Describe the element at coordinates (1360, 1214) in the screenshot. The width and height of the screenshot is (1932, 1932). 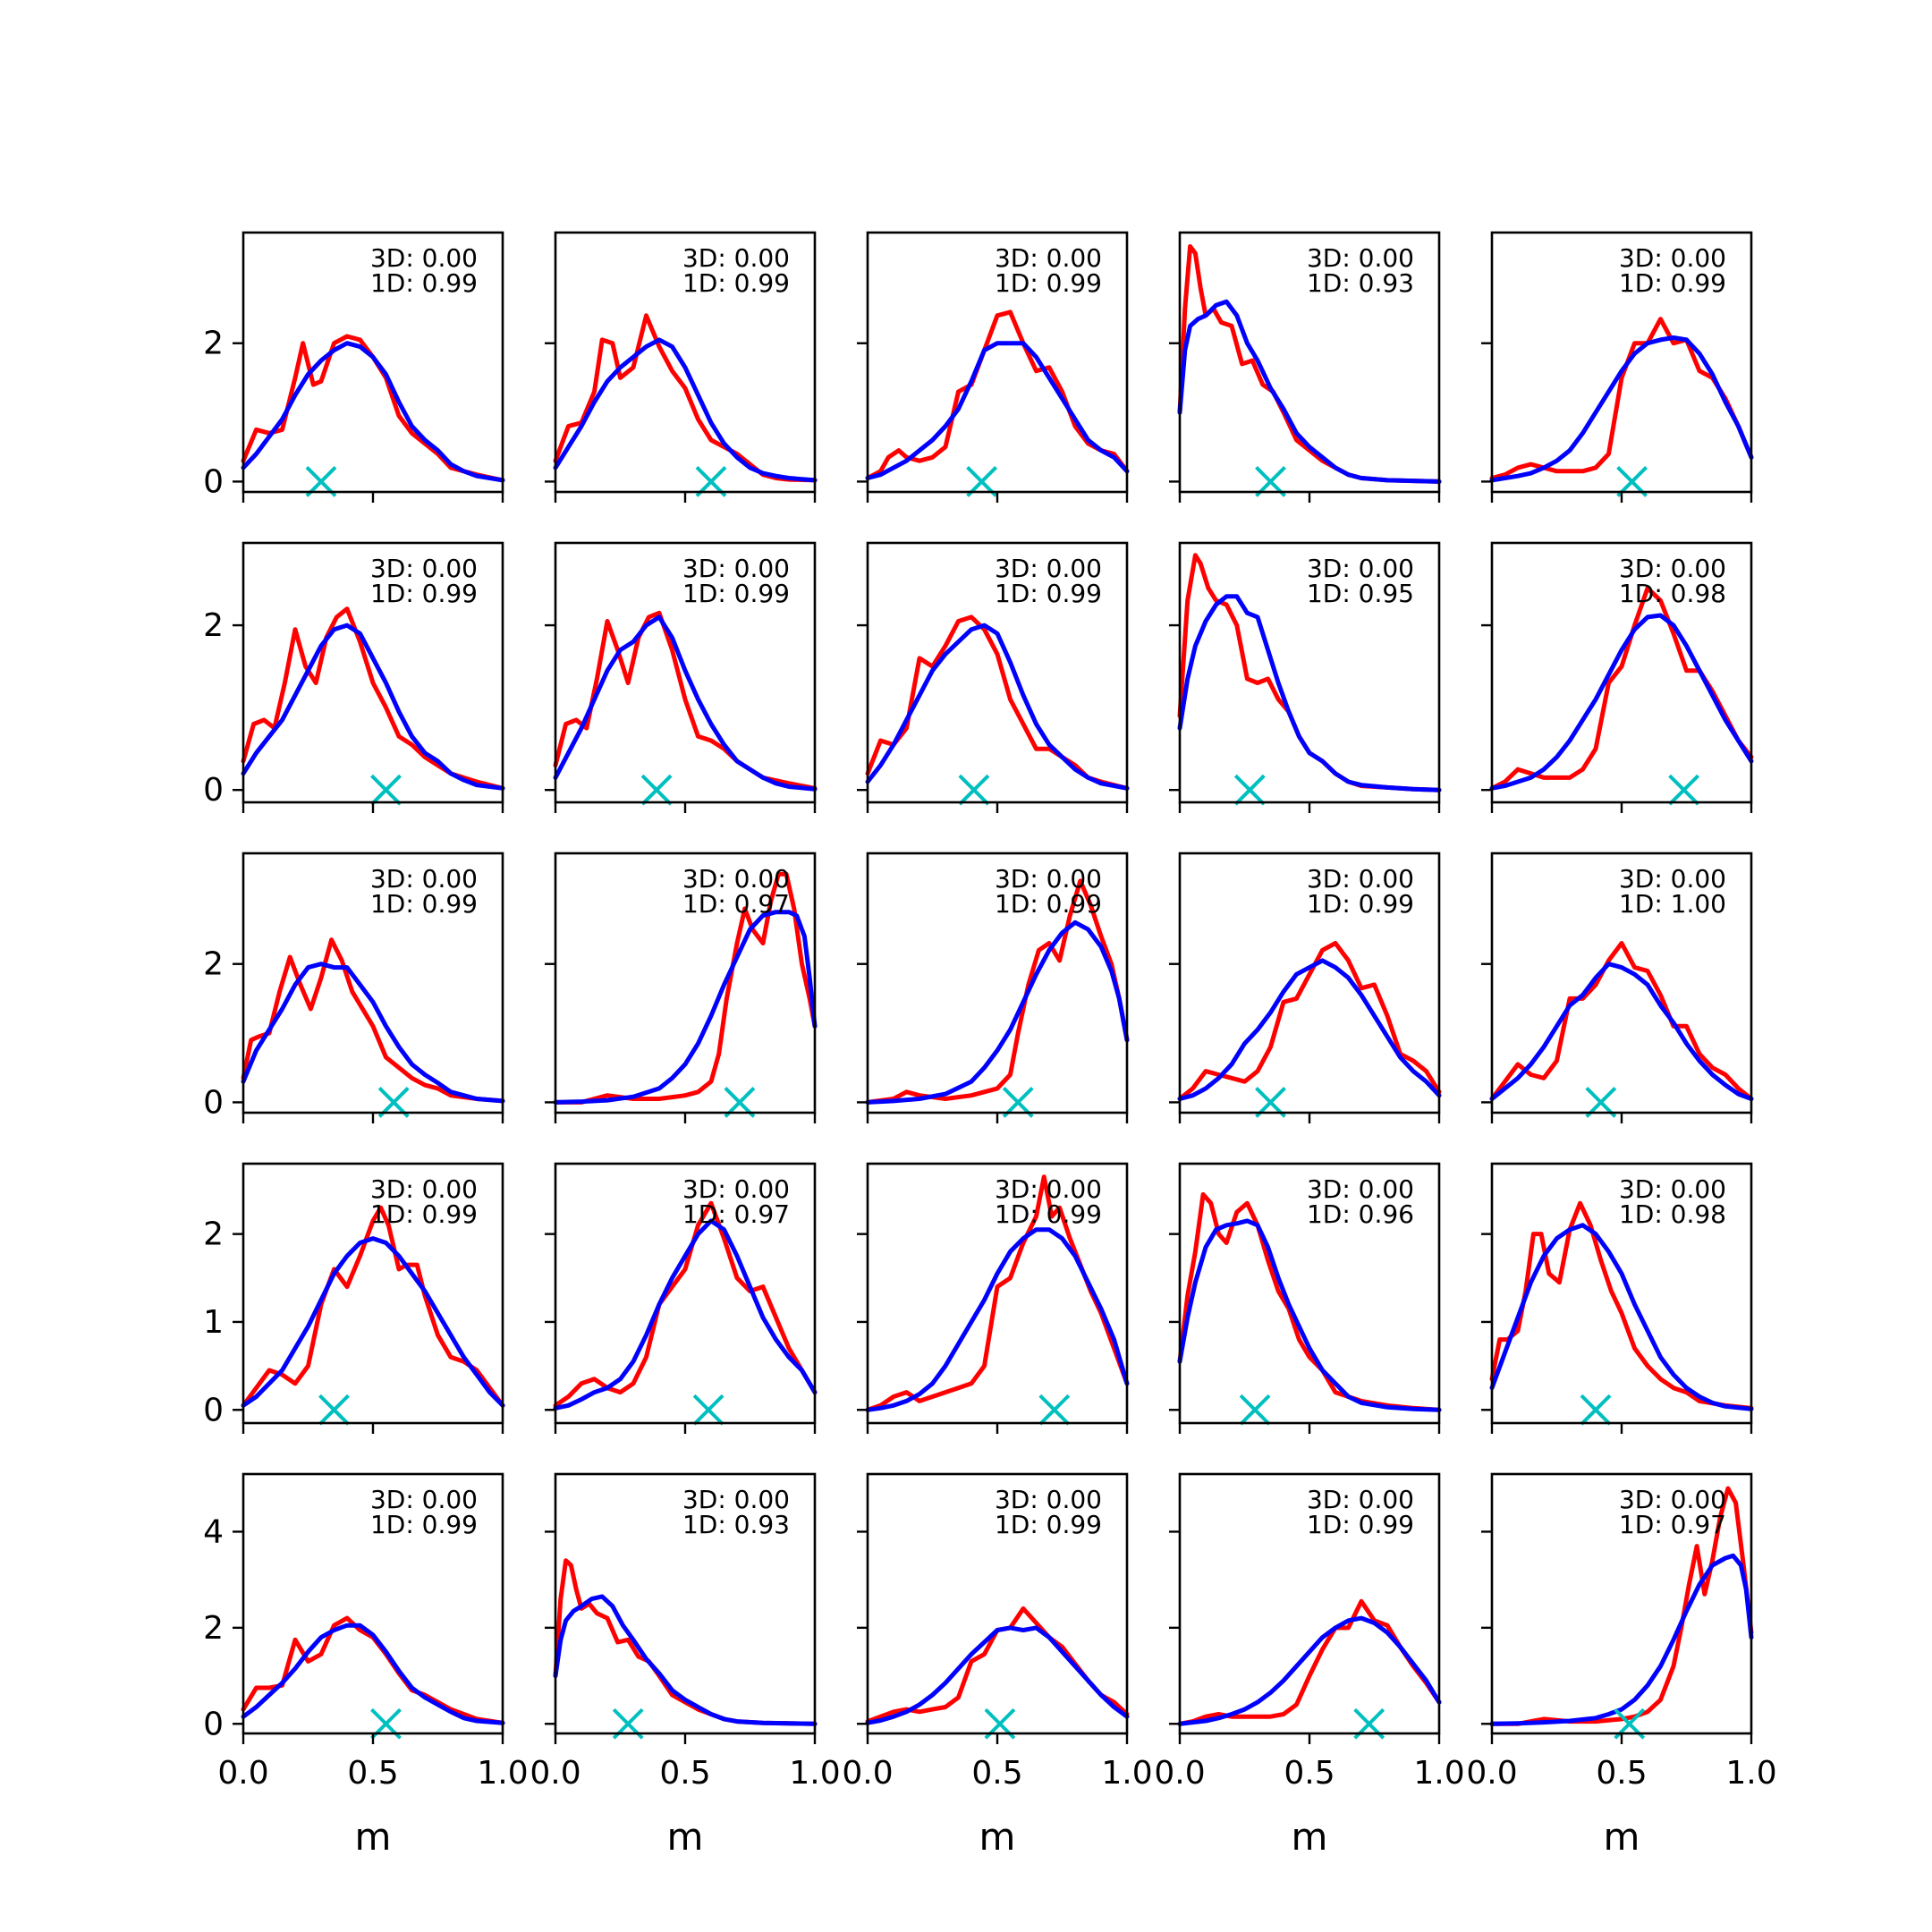
I see `annotation-text: 1D: 0.96` at that location.